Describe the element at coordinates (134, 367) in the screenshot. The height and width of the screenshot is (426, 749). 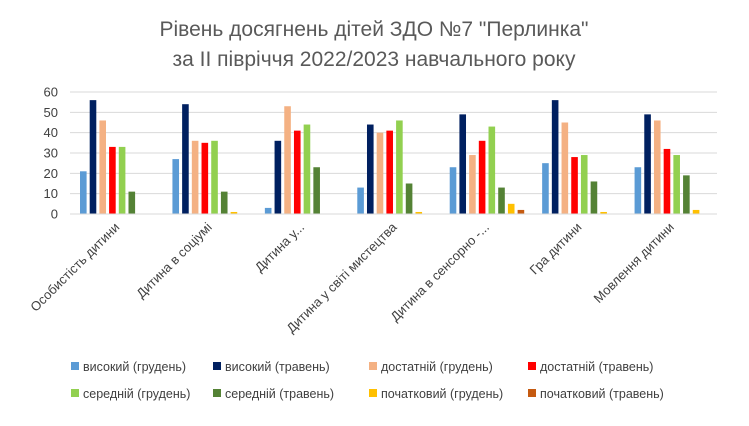
I see `legend-label: високий (грудень)` at that location.